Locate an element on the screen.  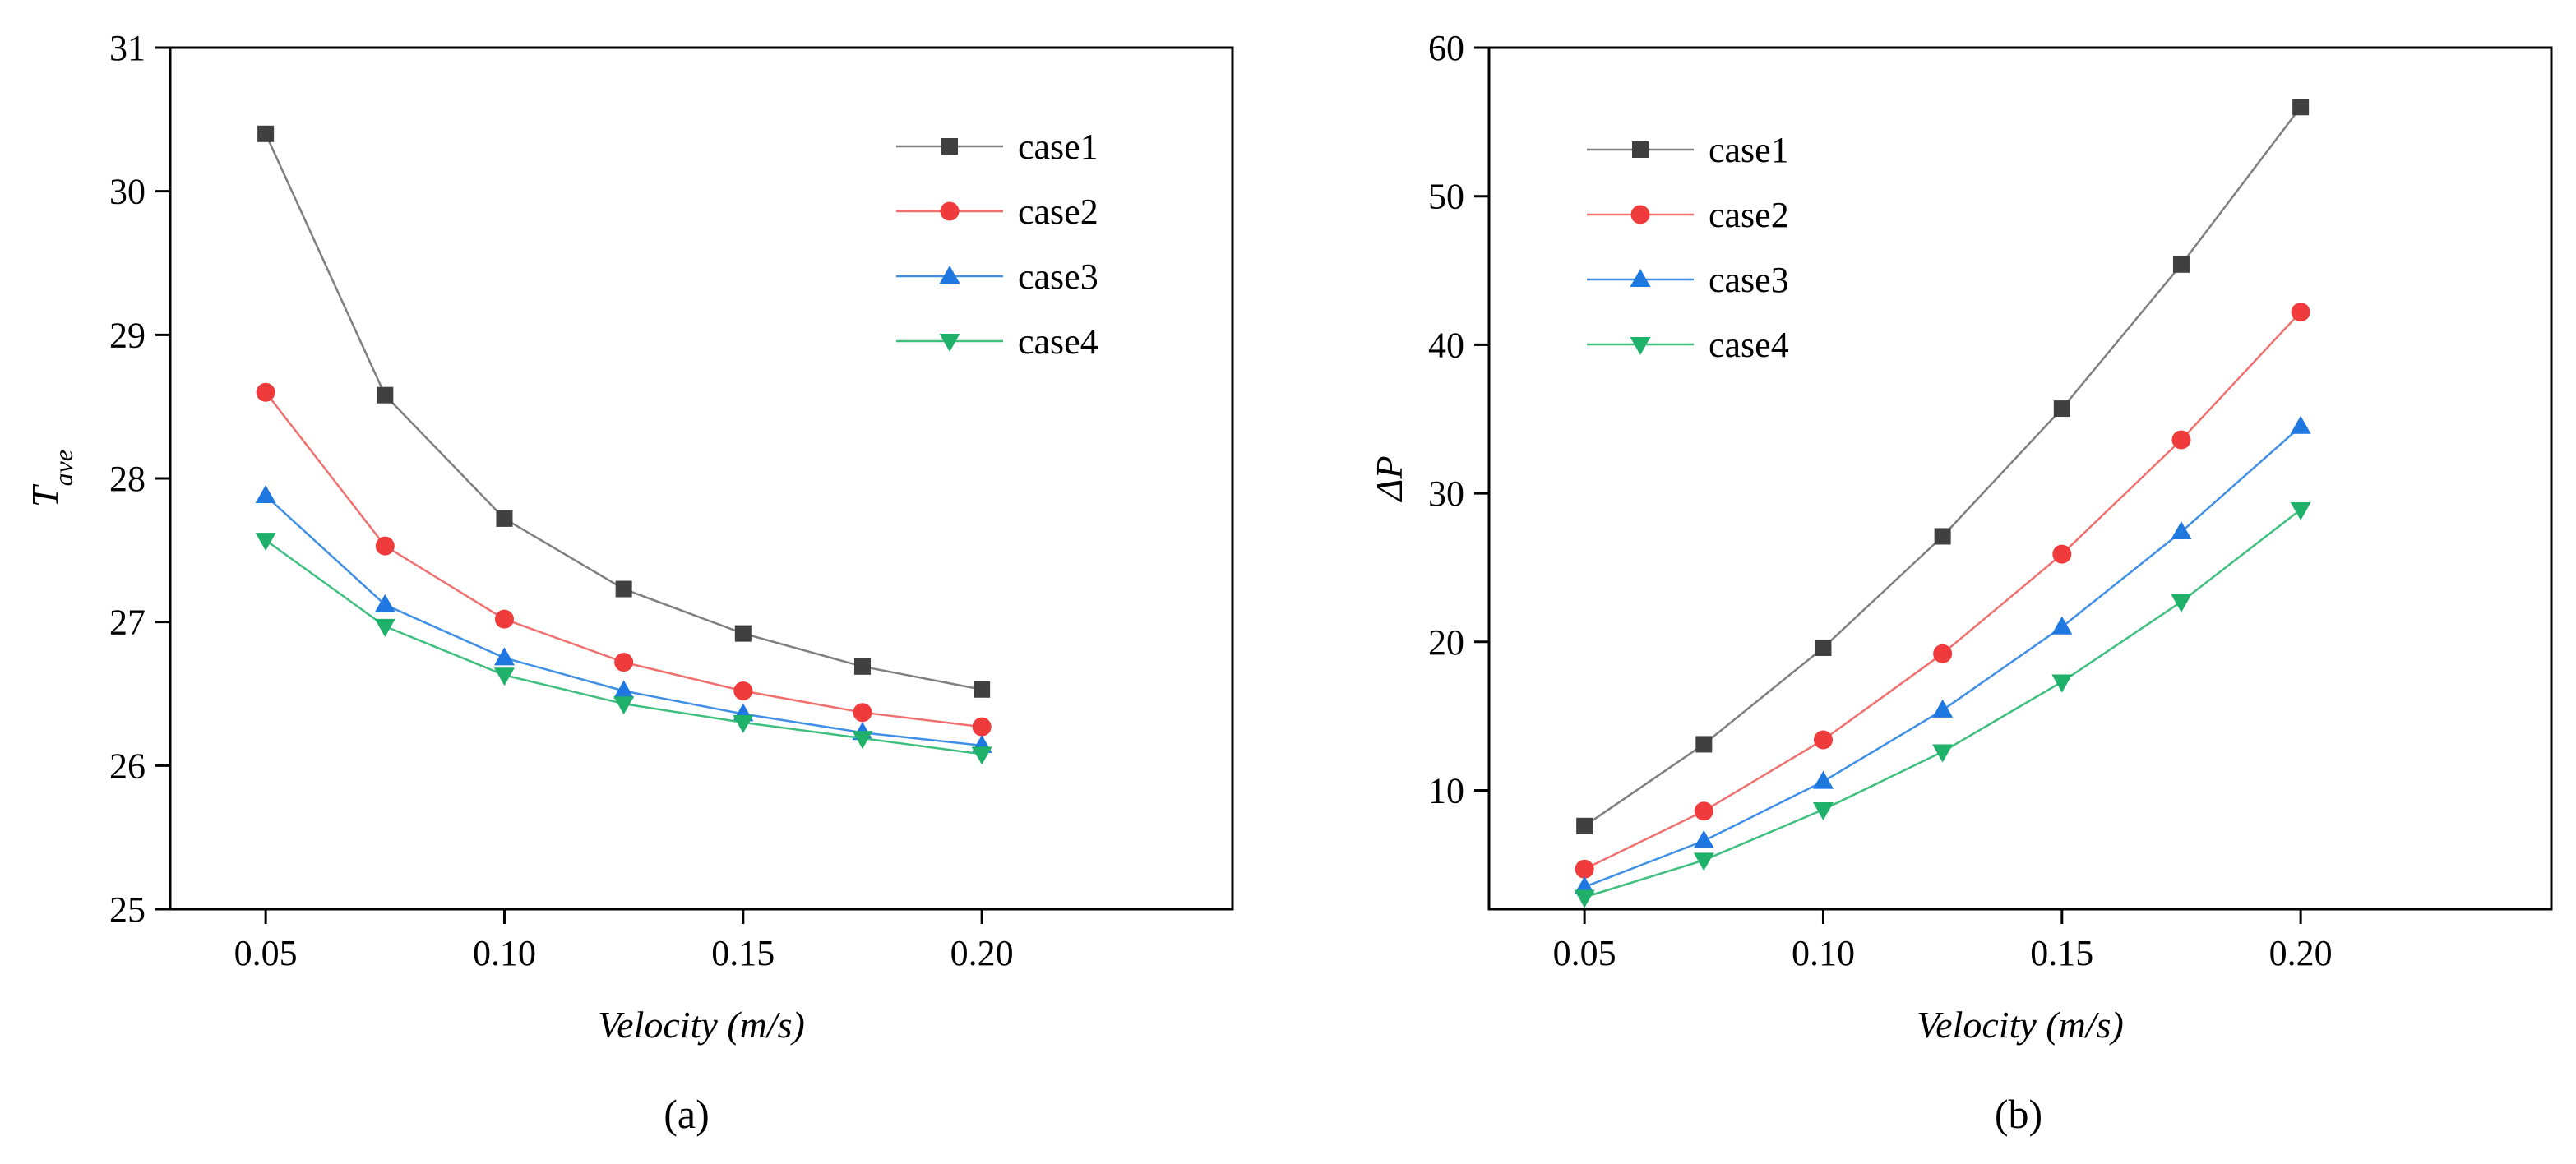
y-tick-label: 31 is located at coordinates (127, 48).